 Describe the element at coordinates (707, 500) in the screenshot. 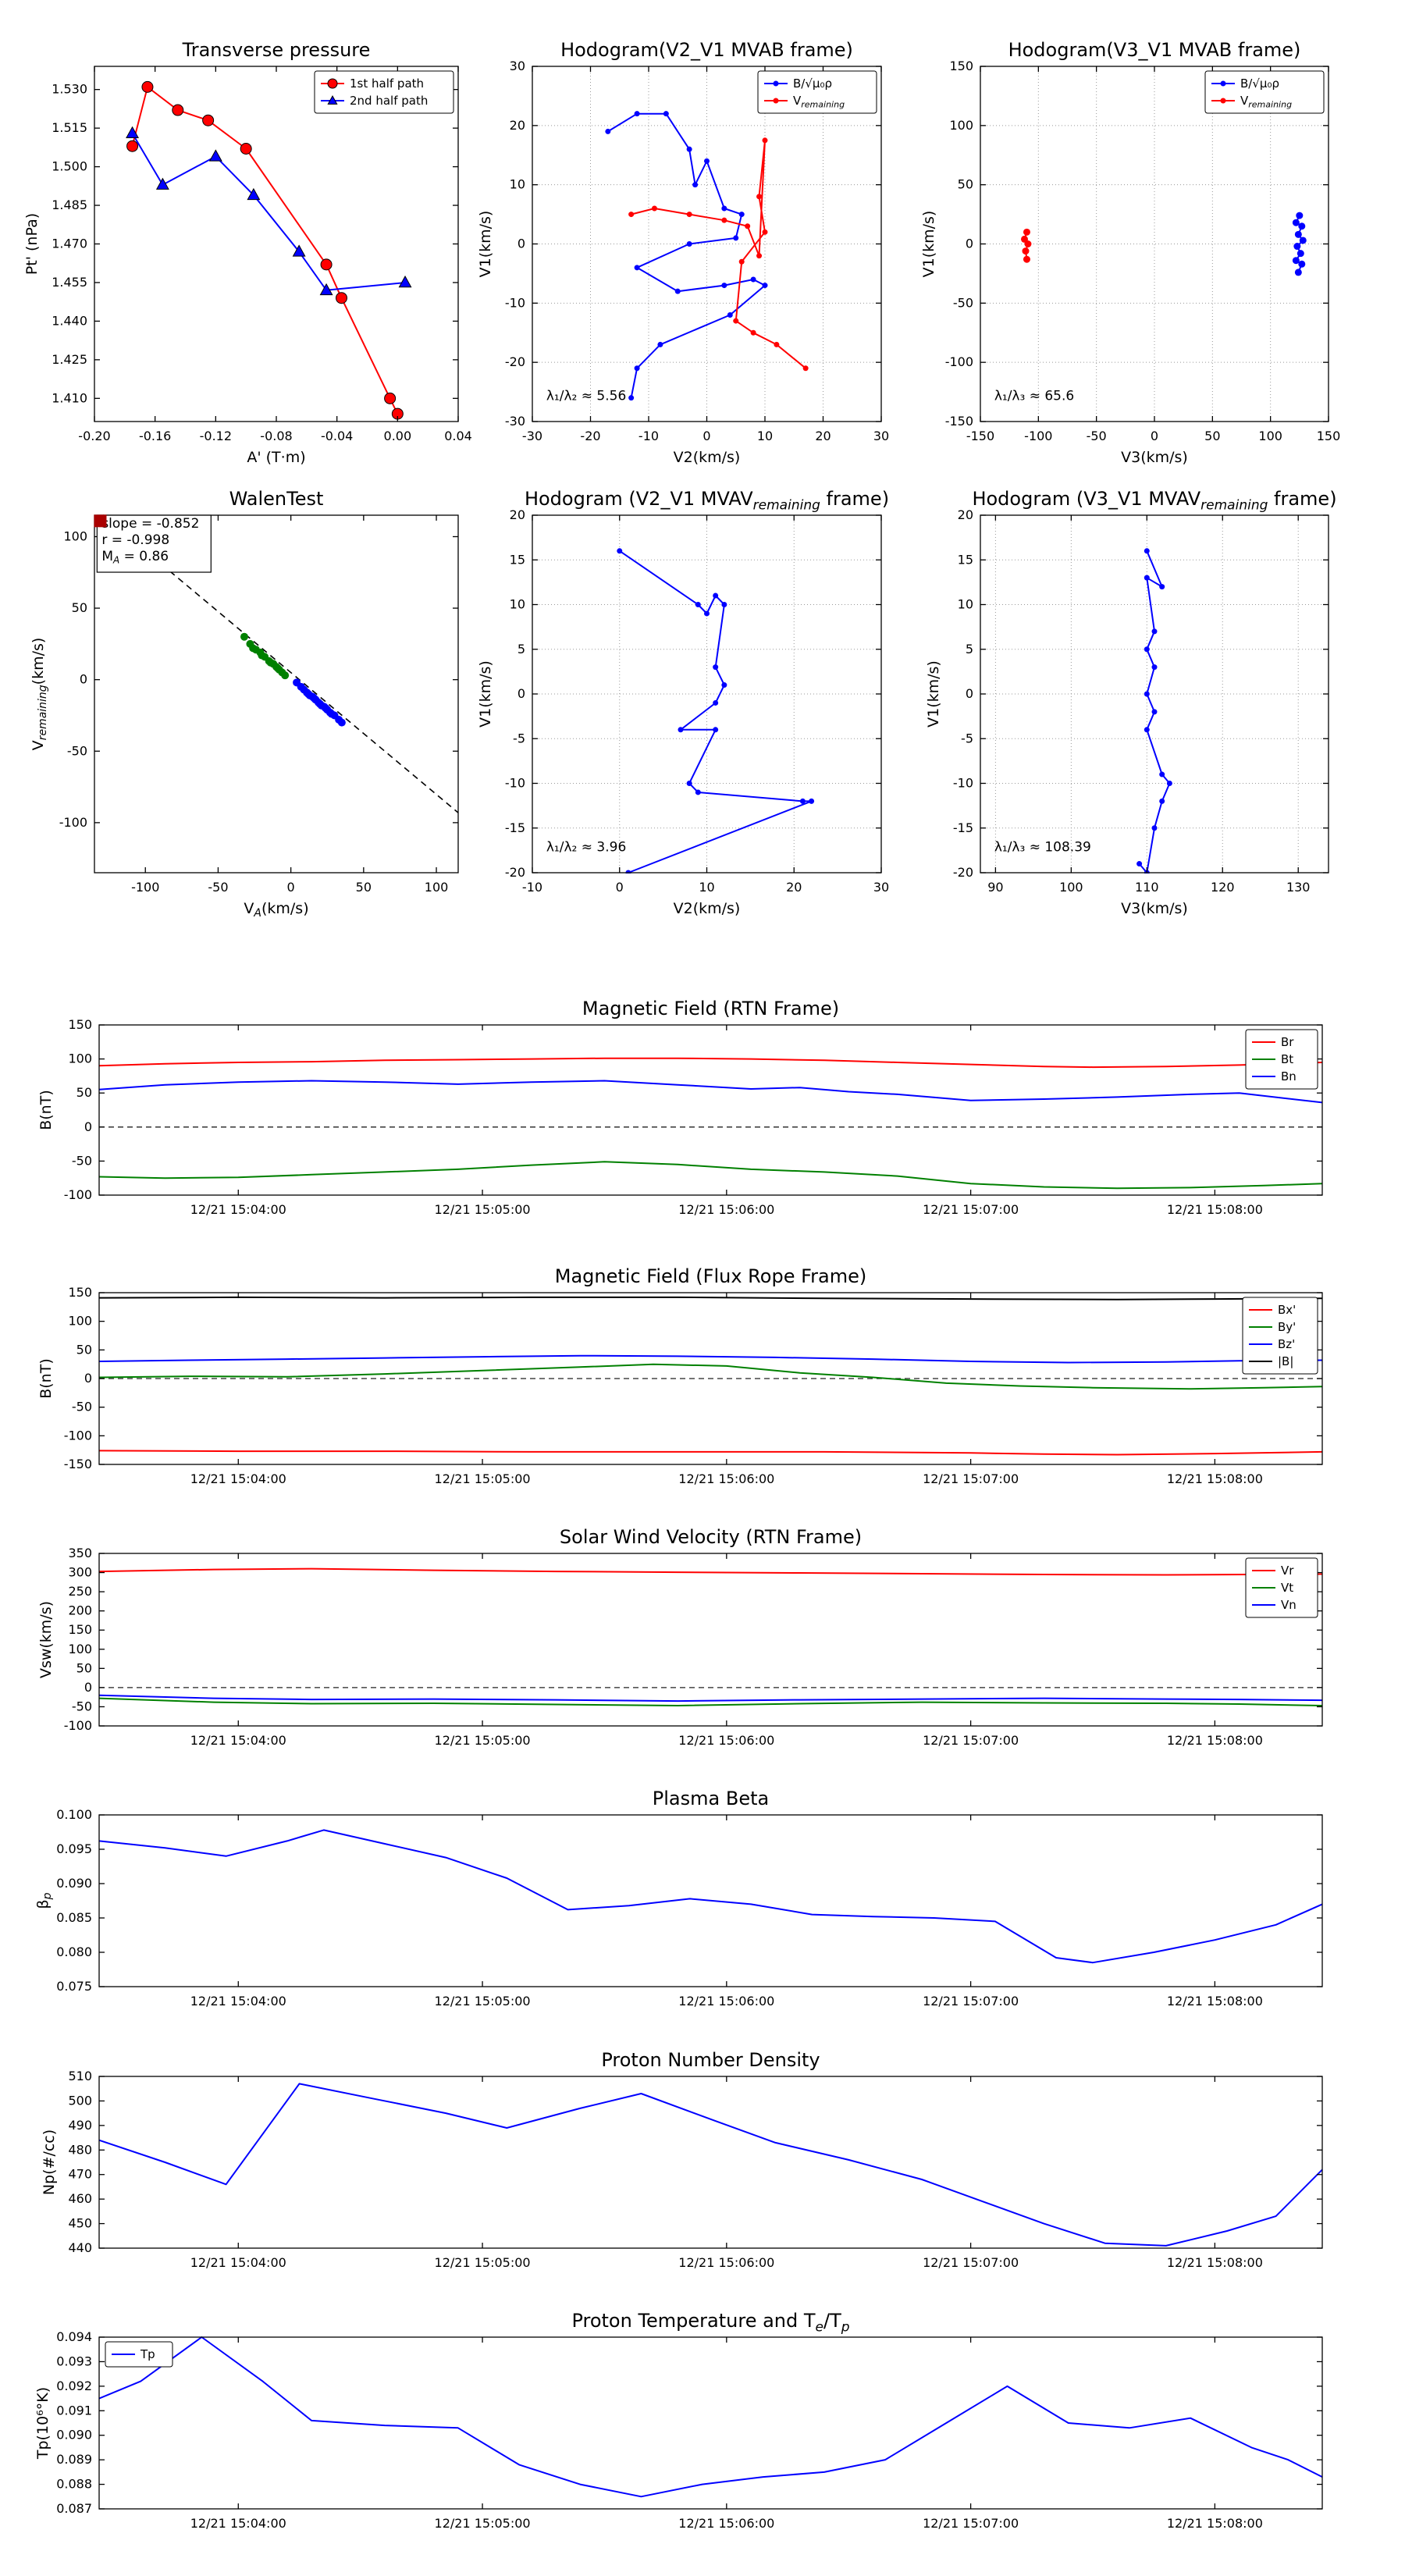

I see `chart-title: Hodogram (V2_V1 MVAVremaining frame)` at that location.